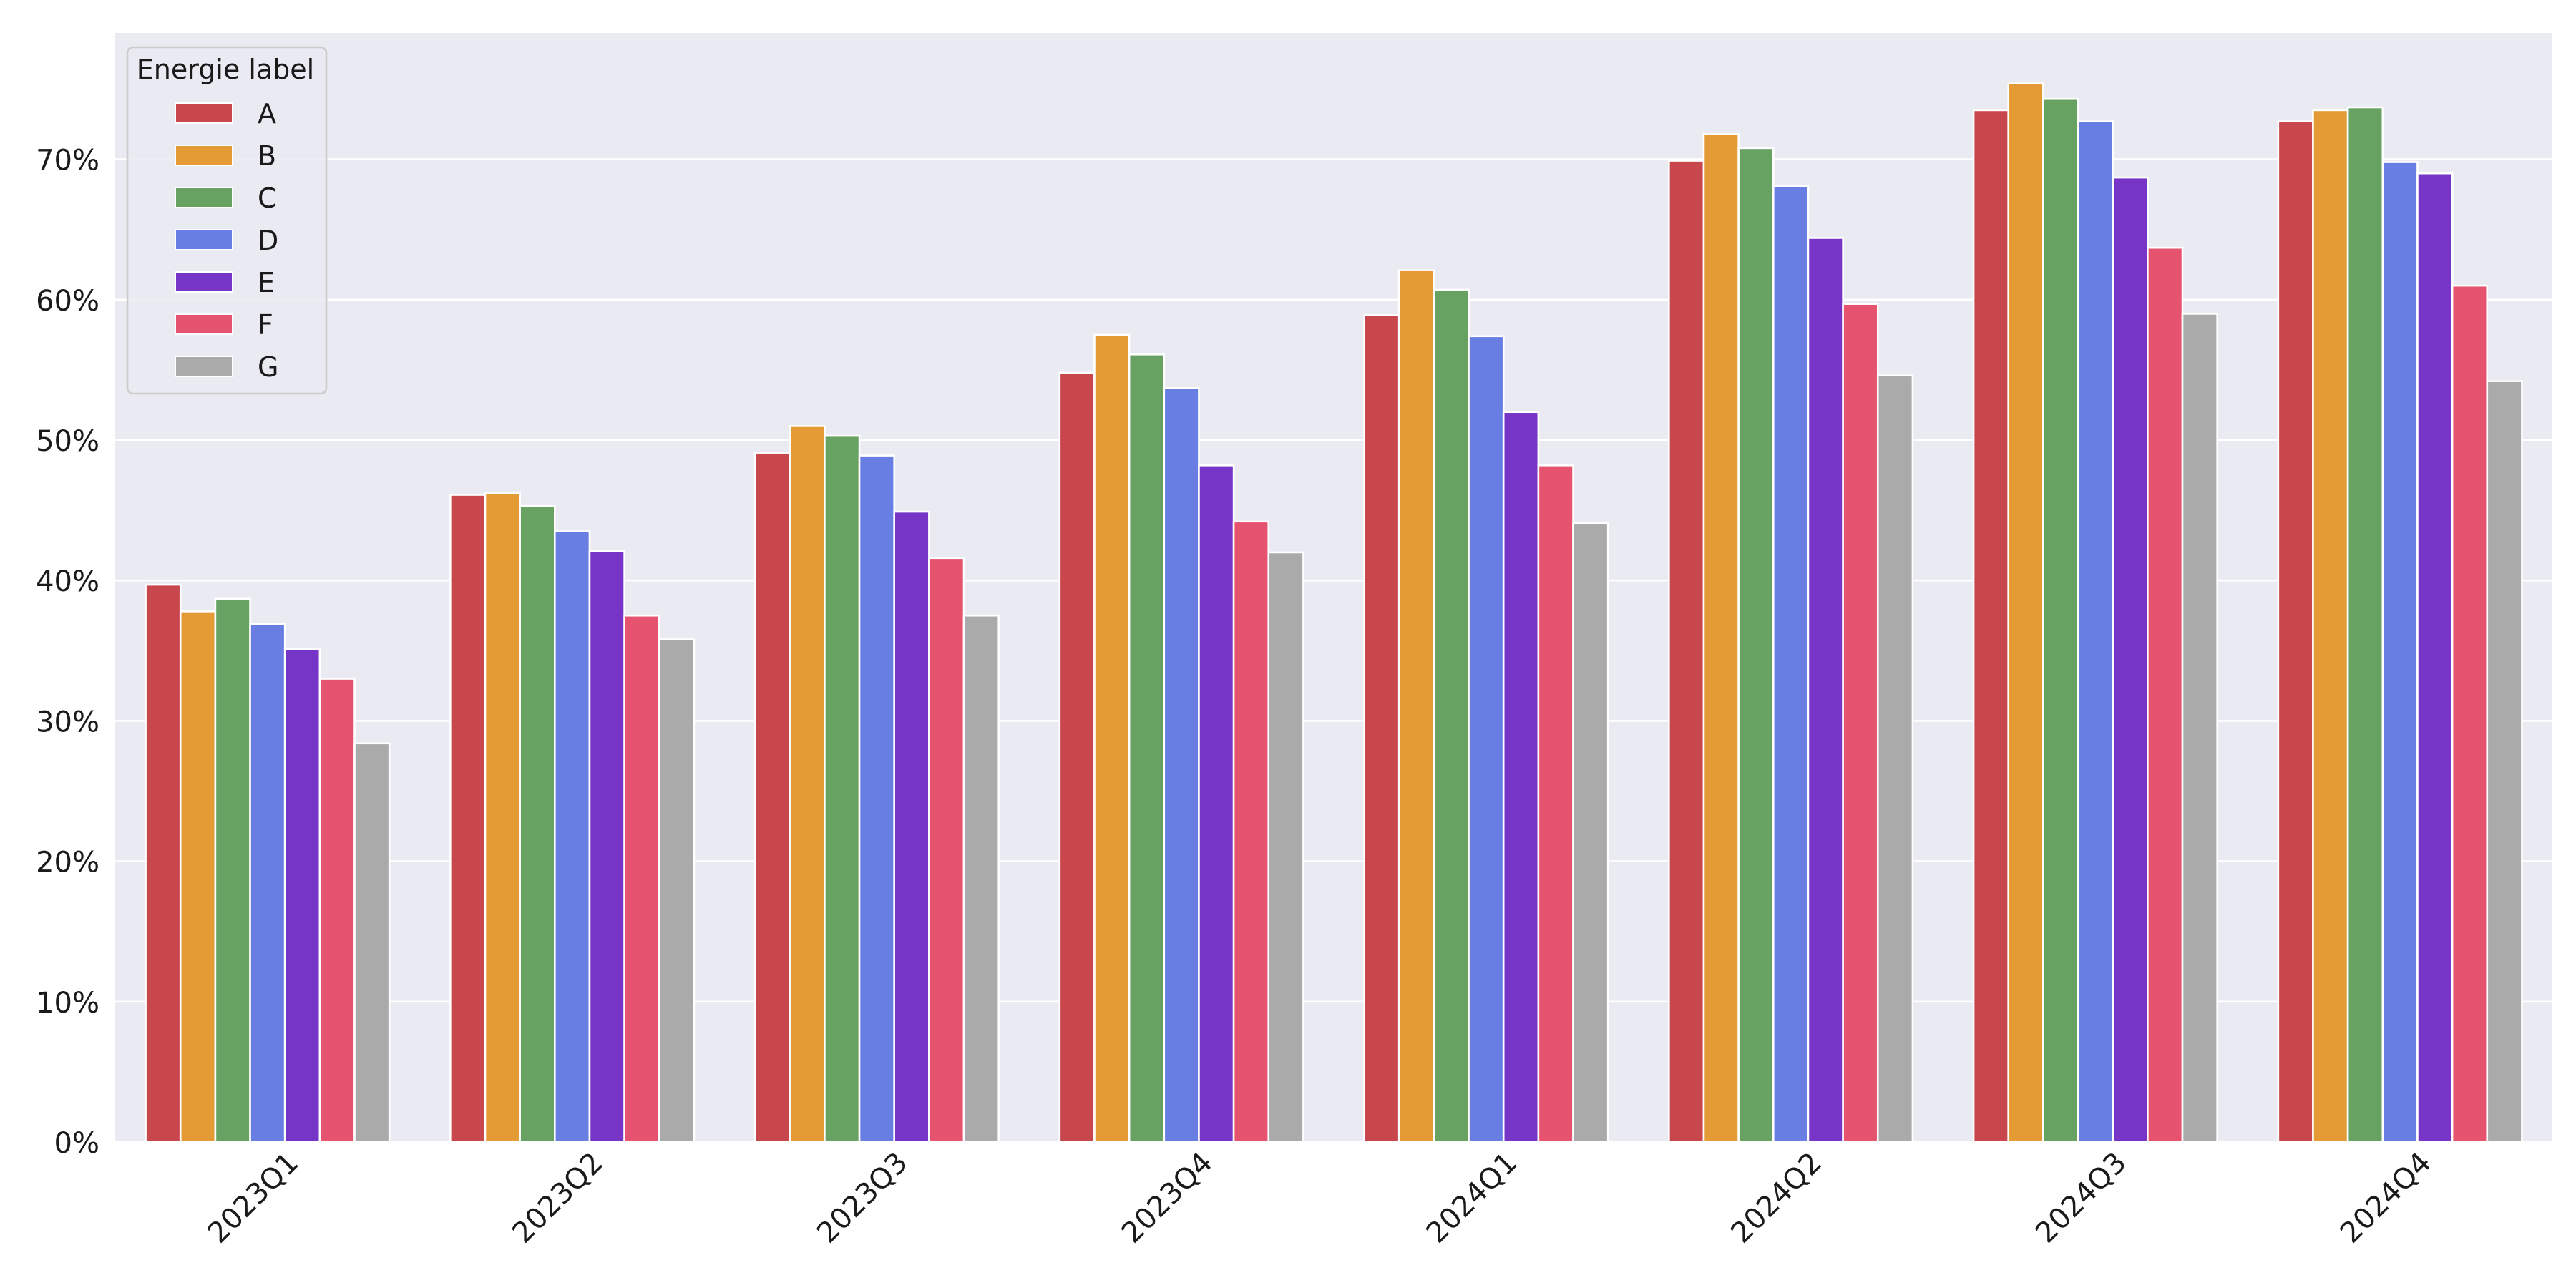  What do you see at coordinates (1147, 748) in the screenshot?
I see `bar-C-2023Q4` at bounding box center [1147, 748].